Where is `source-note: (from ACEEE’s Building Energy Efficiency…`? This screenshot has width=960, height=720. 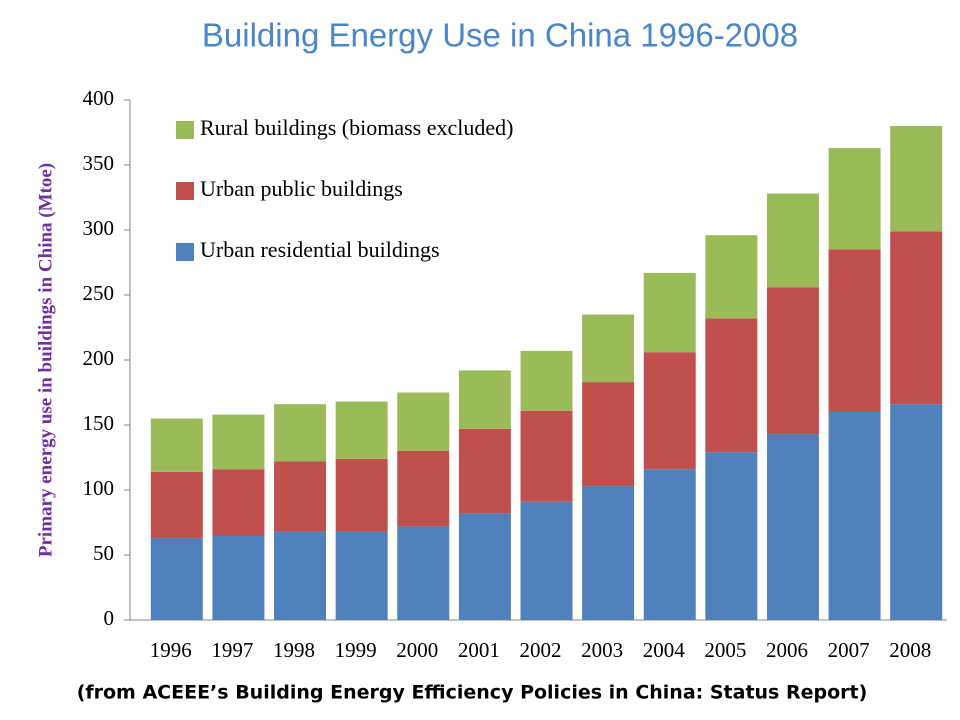 source-note: (from ACEEE’s Building Energy Efficiency… is located at coordinates (472, 693).